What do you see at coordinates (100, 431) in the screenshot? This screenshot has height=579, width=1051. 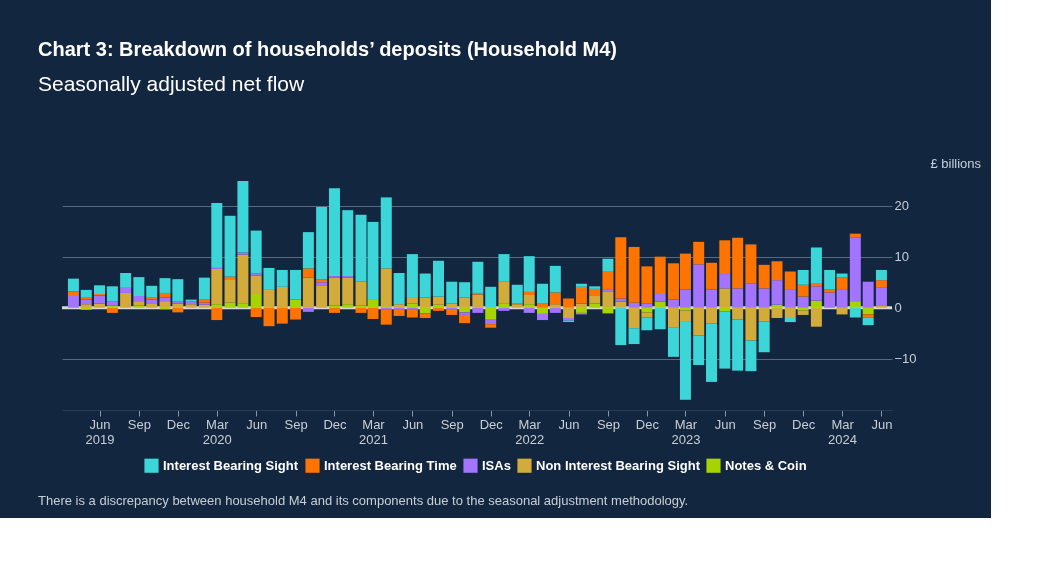 I see `x-tick-label: Jun 2019` at bounding box center [100, 431].